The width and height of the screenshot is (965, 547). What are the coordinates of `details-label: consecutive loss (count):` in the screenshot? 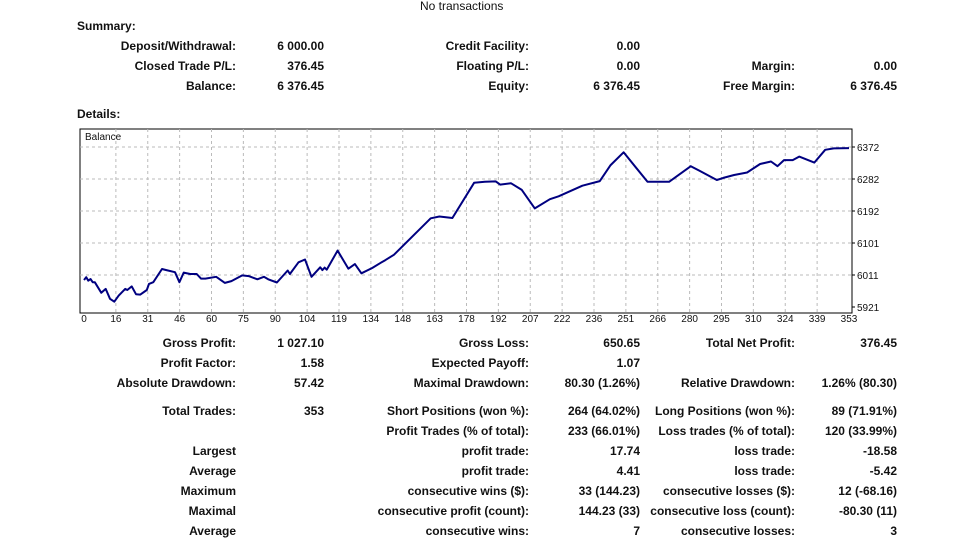 It's located at (722, 511).